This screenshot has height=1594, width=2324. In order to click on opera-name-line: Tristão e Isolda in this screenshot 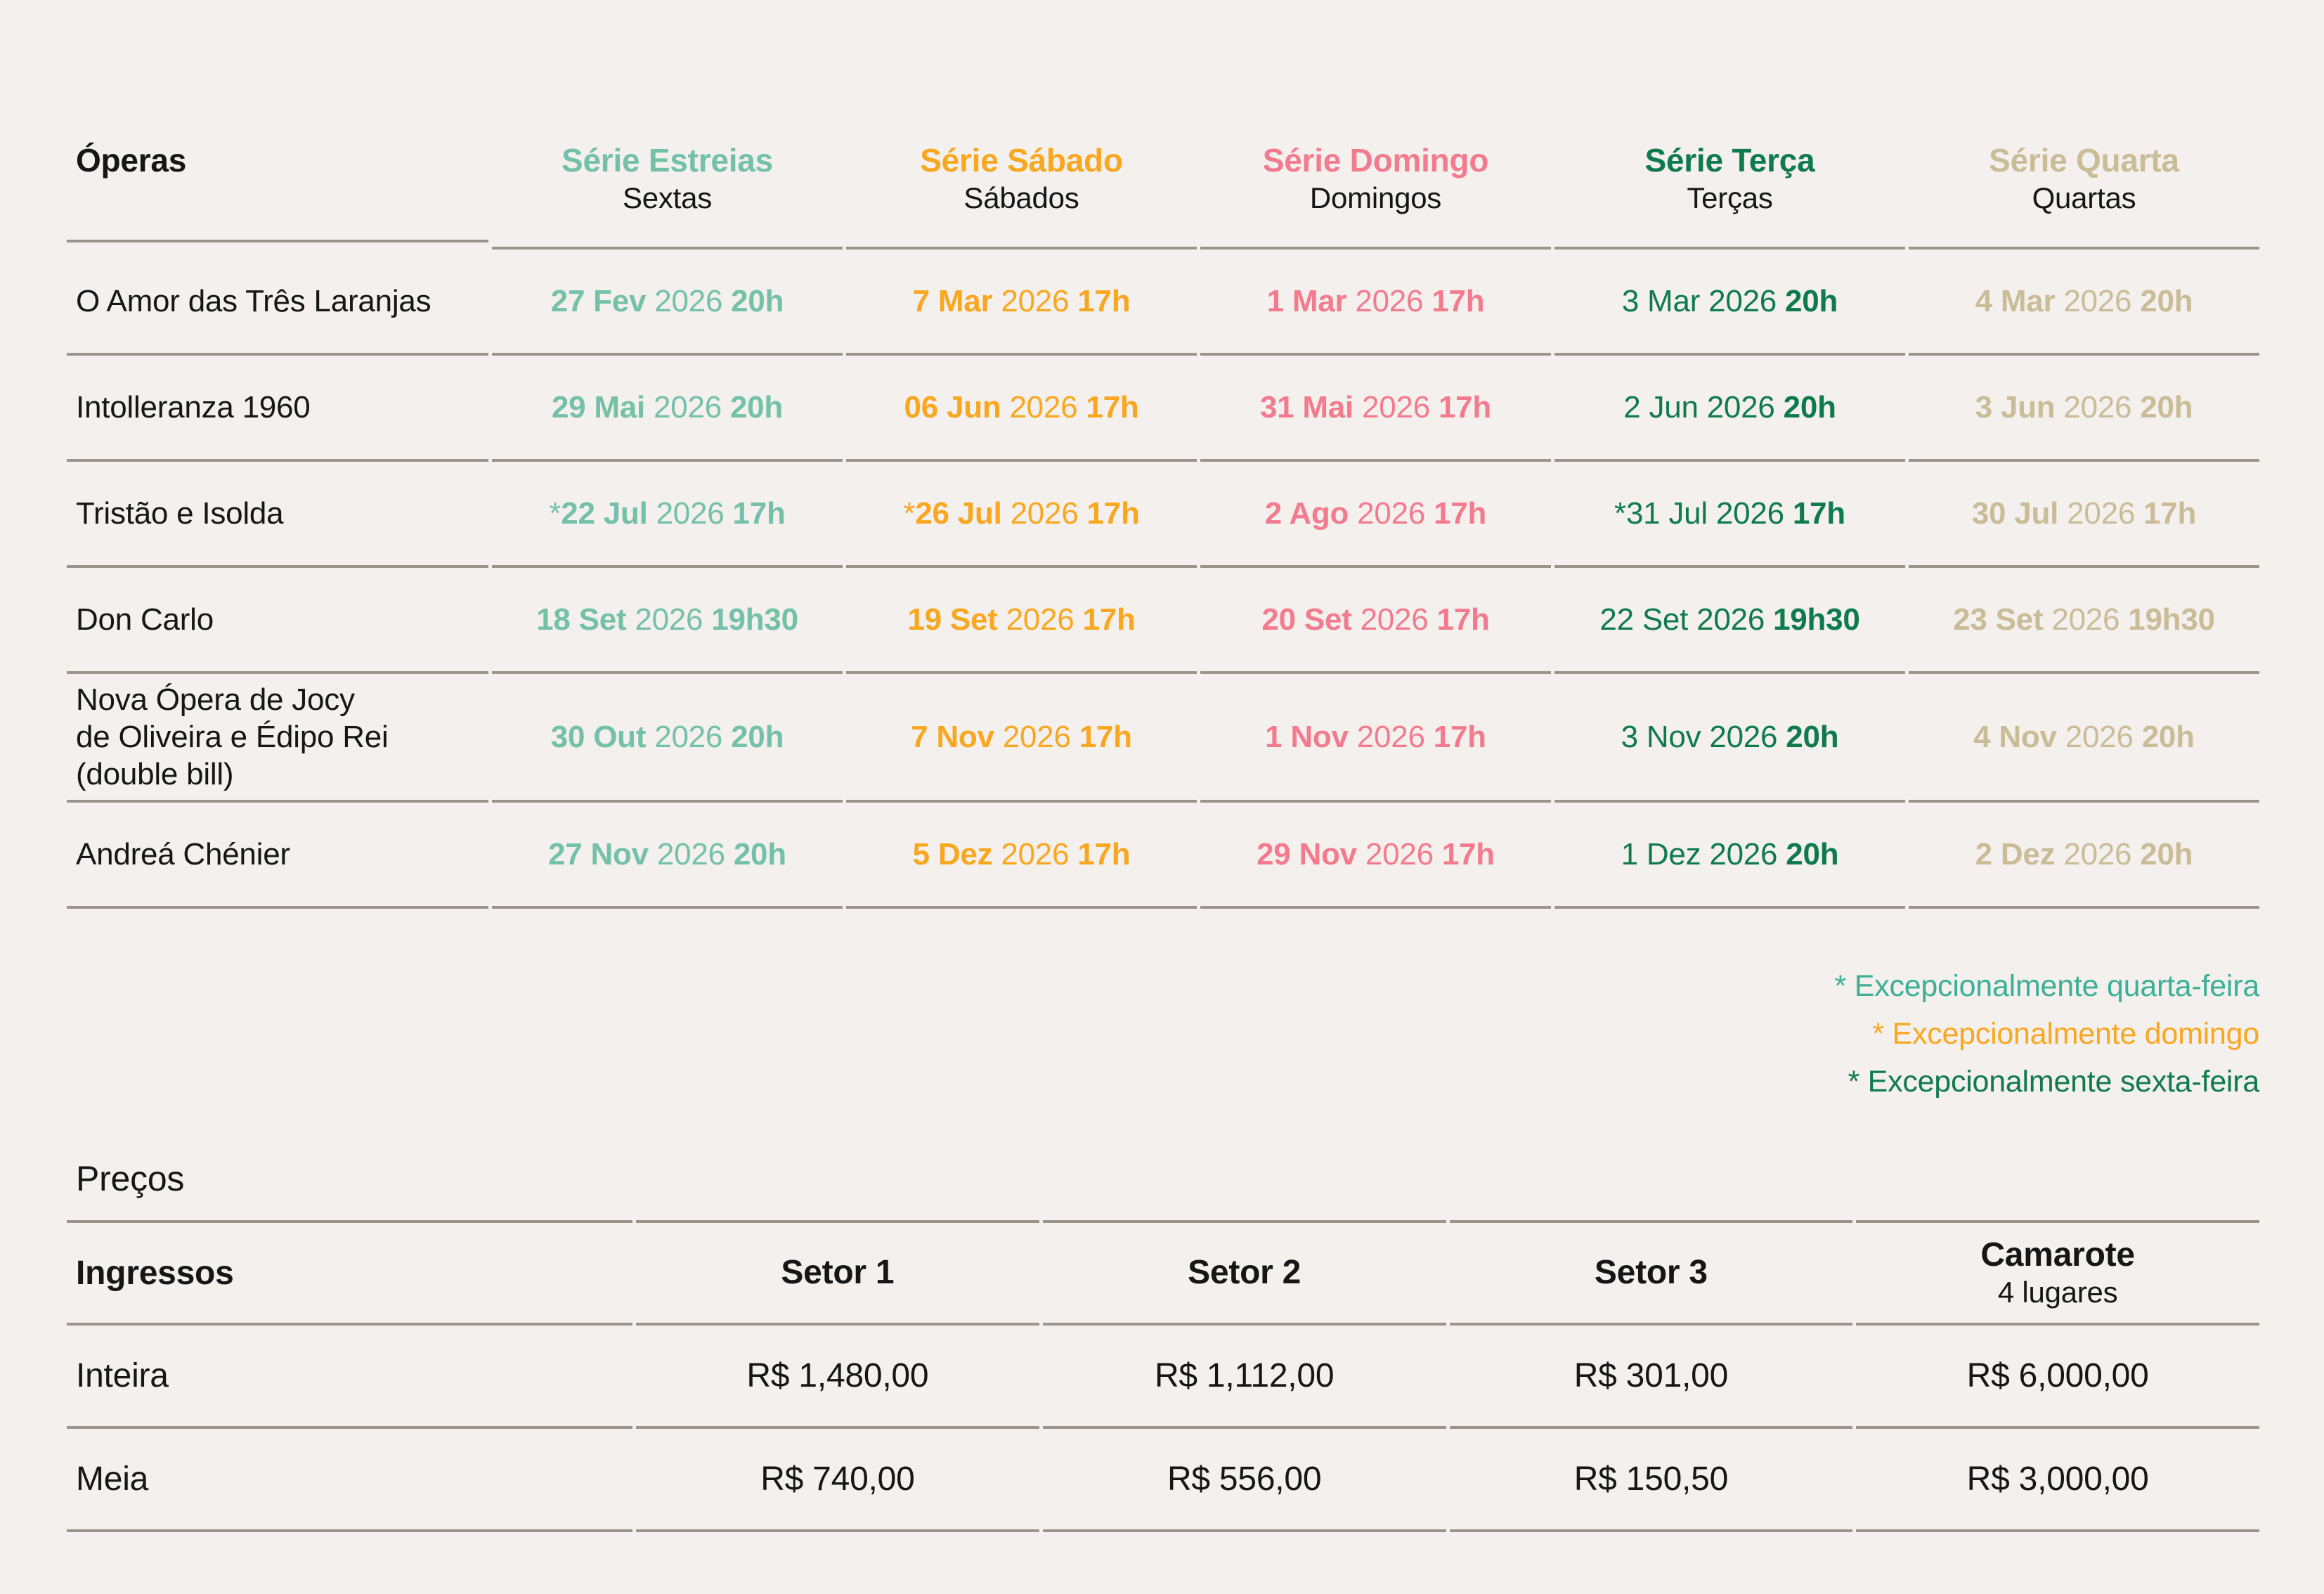, I will do `click(180, 513)`.